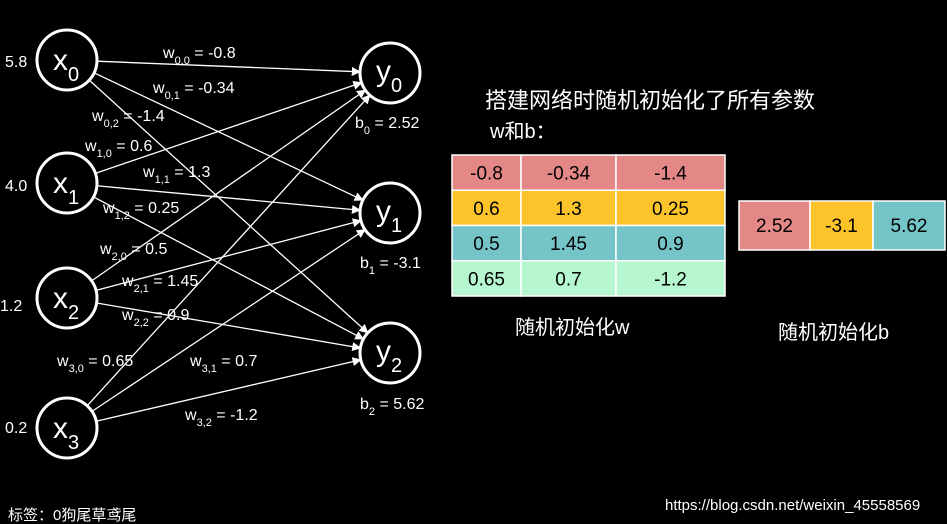  What do you see at coordinates (389, 76) in the screenshot?
I see `output-label: y0` at bounding box center [389, 76].